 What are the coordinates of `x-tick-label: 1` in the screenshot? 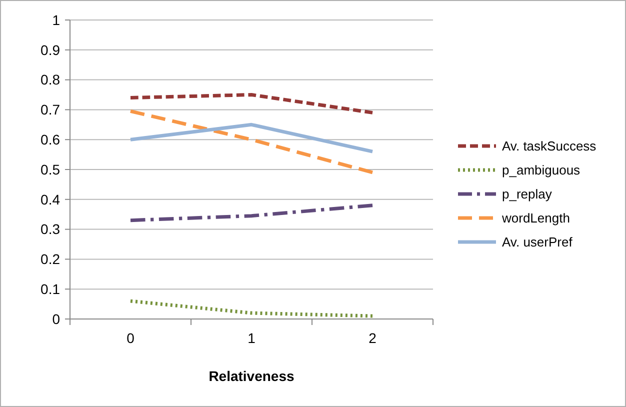 It's located at (252, 338).